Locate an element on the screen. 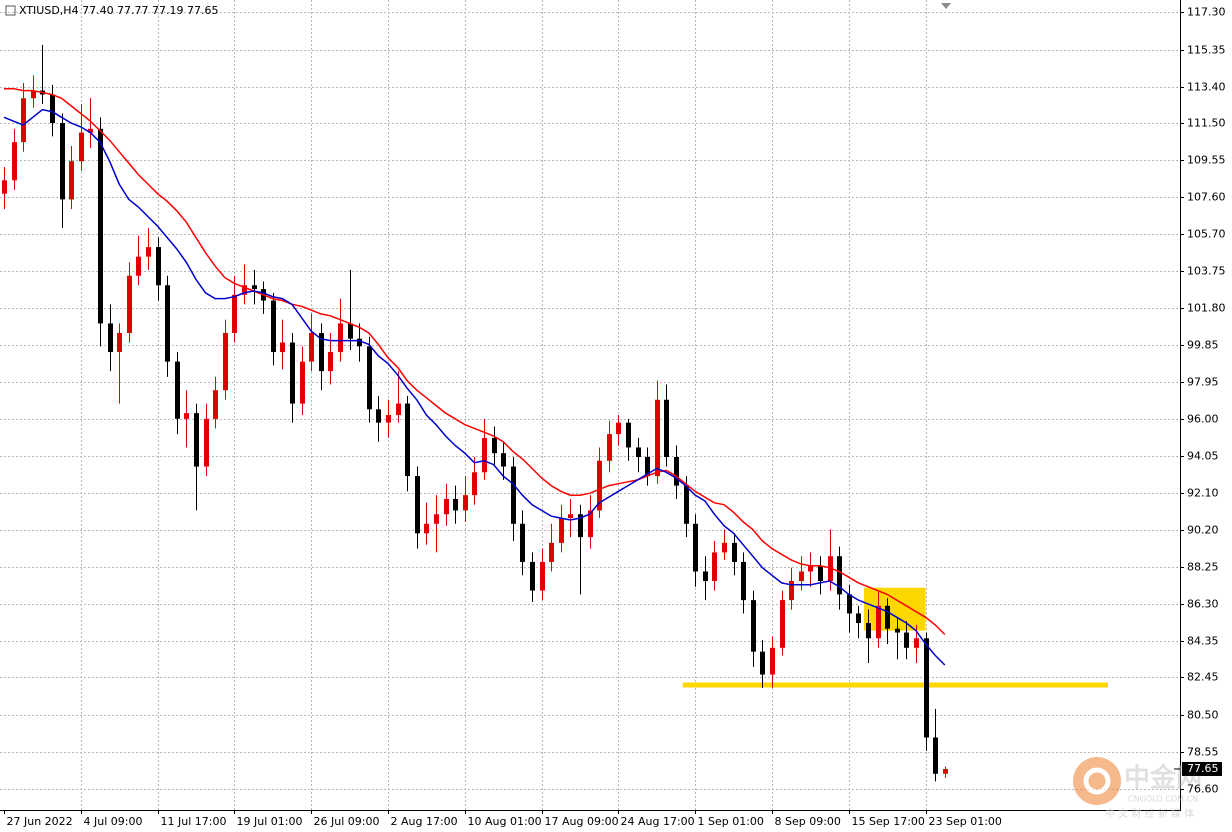 This screenshot has width=1232, height=832. y-tick-label: 96.00 is located at coordinates (1203, 419).